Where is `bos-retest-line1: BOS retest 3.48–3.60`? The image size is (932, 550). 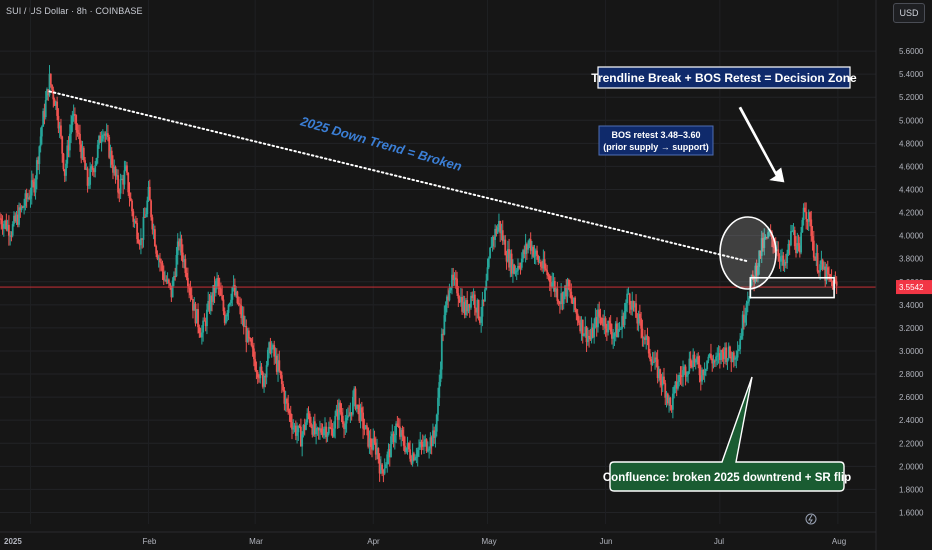
bos-retest-line1: BOS retest 3.48–3.60 is located at coordinates (655, 135).